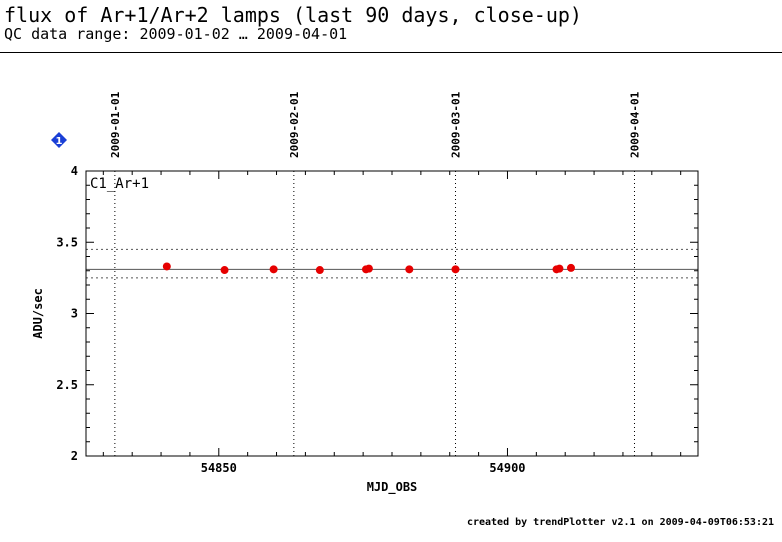 Image resolution: width=782 pixels, height=542 pixels. What do you see at coordinates (456, 124) in the screenshot?
I see `date-marker-label: 2009-03-01` at bounding box center [456, 124].